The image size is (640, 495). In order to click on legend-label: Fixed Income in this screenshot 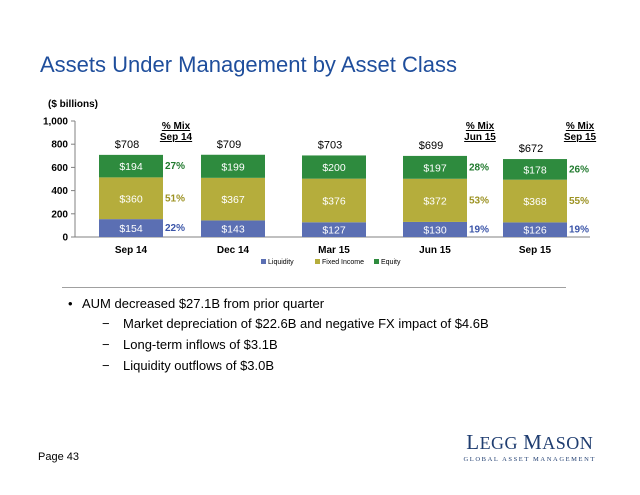, I will do `click(343, 262)`.